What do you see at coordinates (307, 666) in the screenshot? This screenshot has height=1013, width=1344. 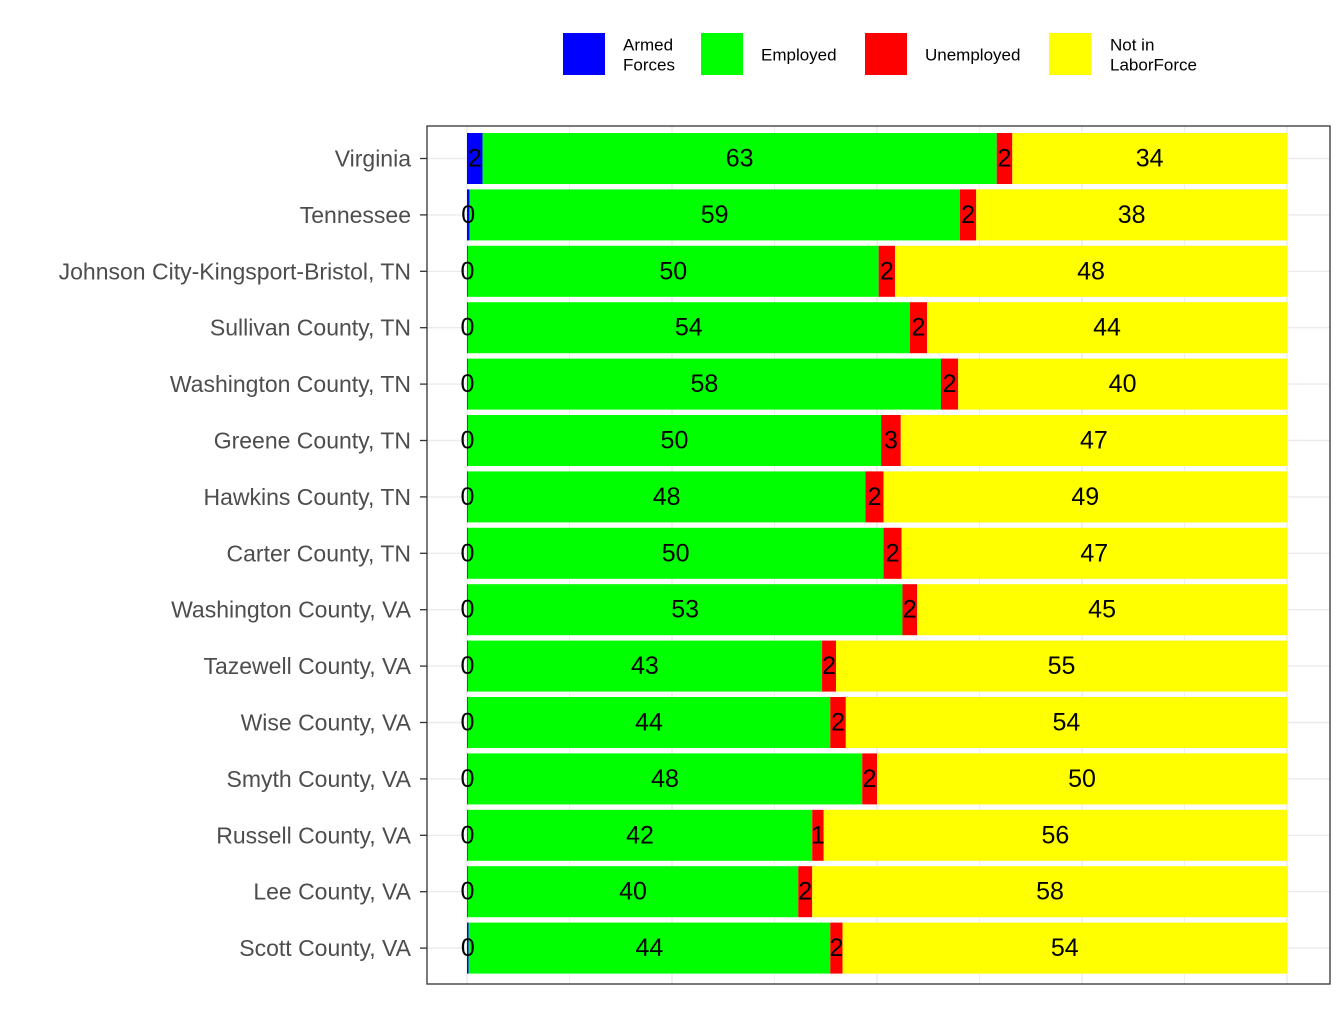 I see `y-axis-tick-label: Tazewell County, VA` at bounding box center [307, 666].